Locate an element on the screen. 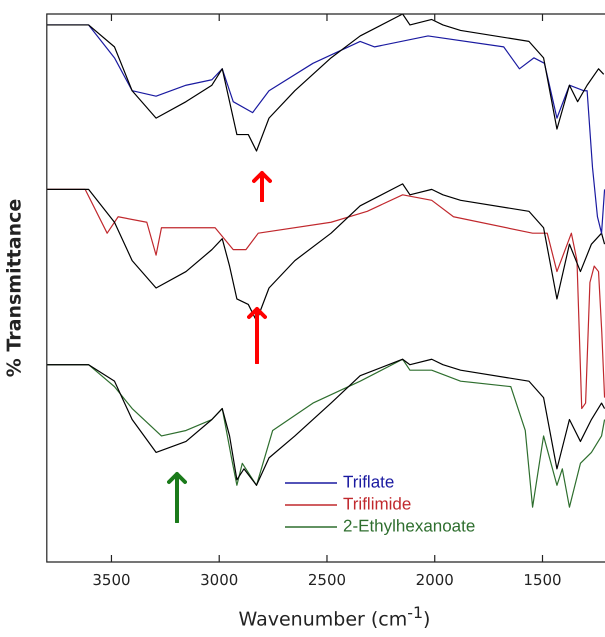 The width and height of the screenshot is (605, 637). x-tick-label: 2000 is located at coordinates (435, 579).